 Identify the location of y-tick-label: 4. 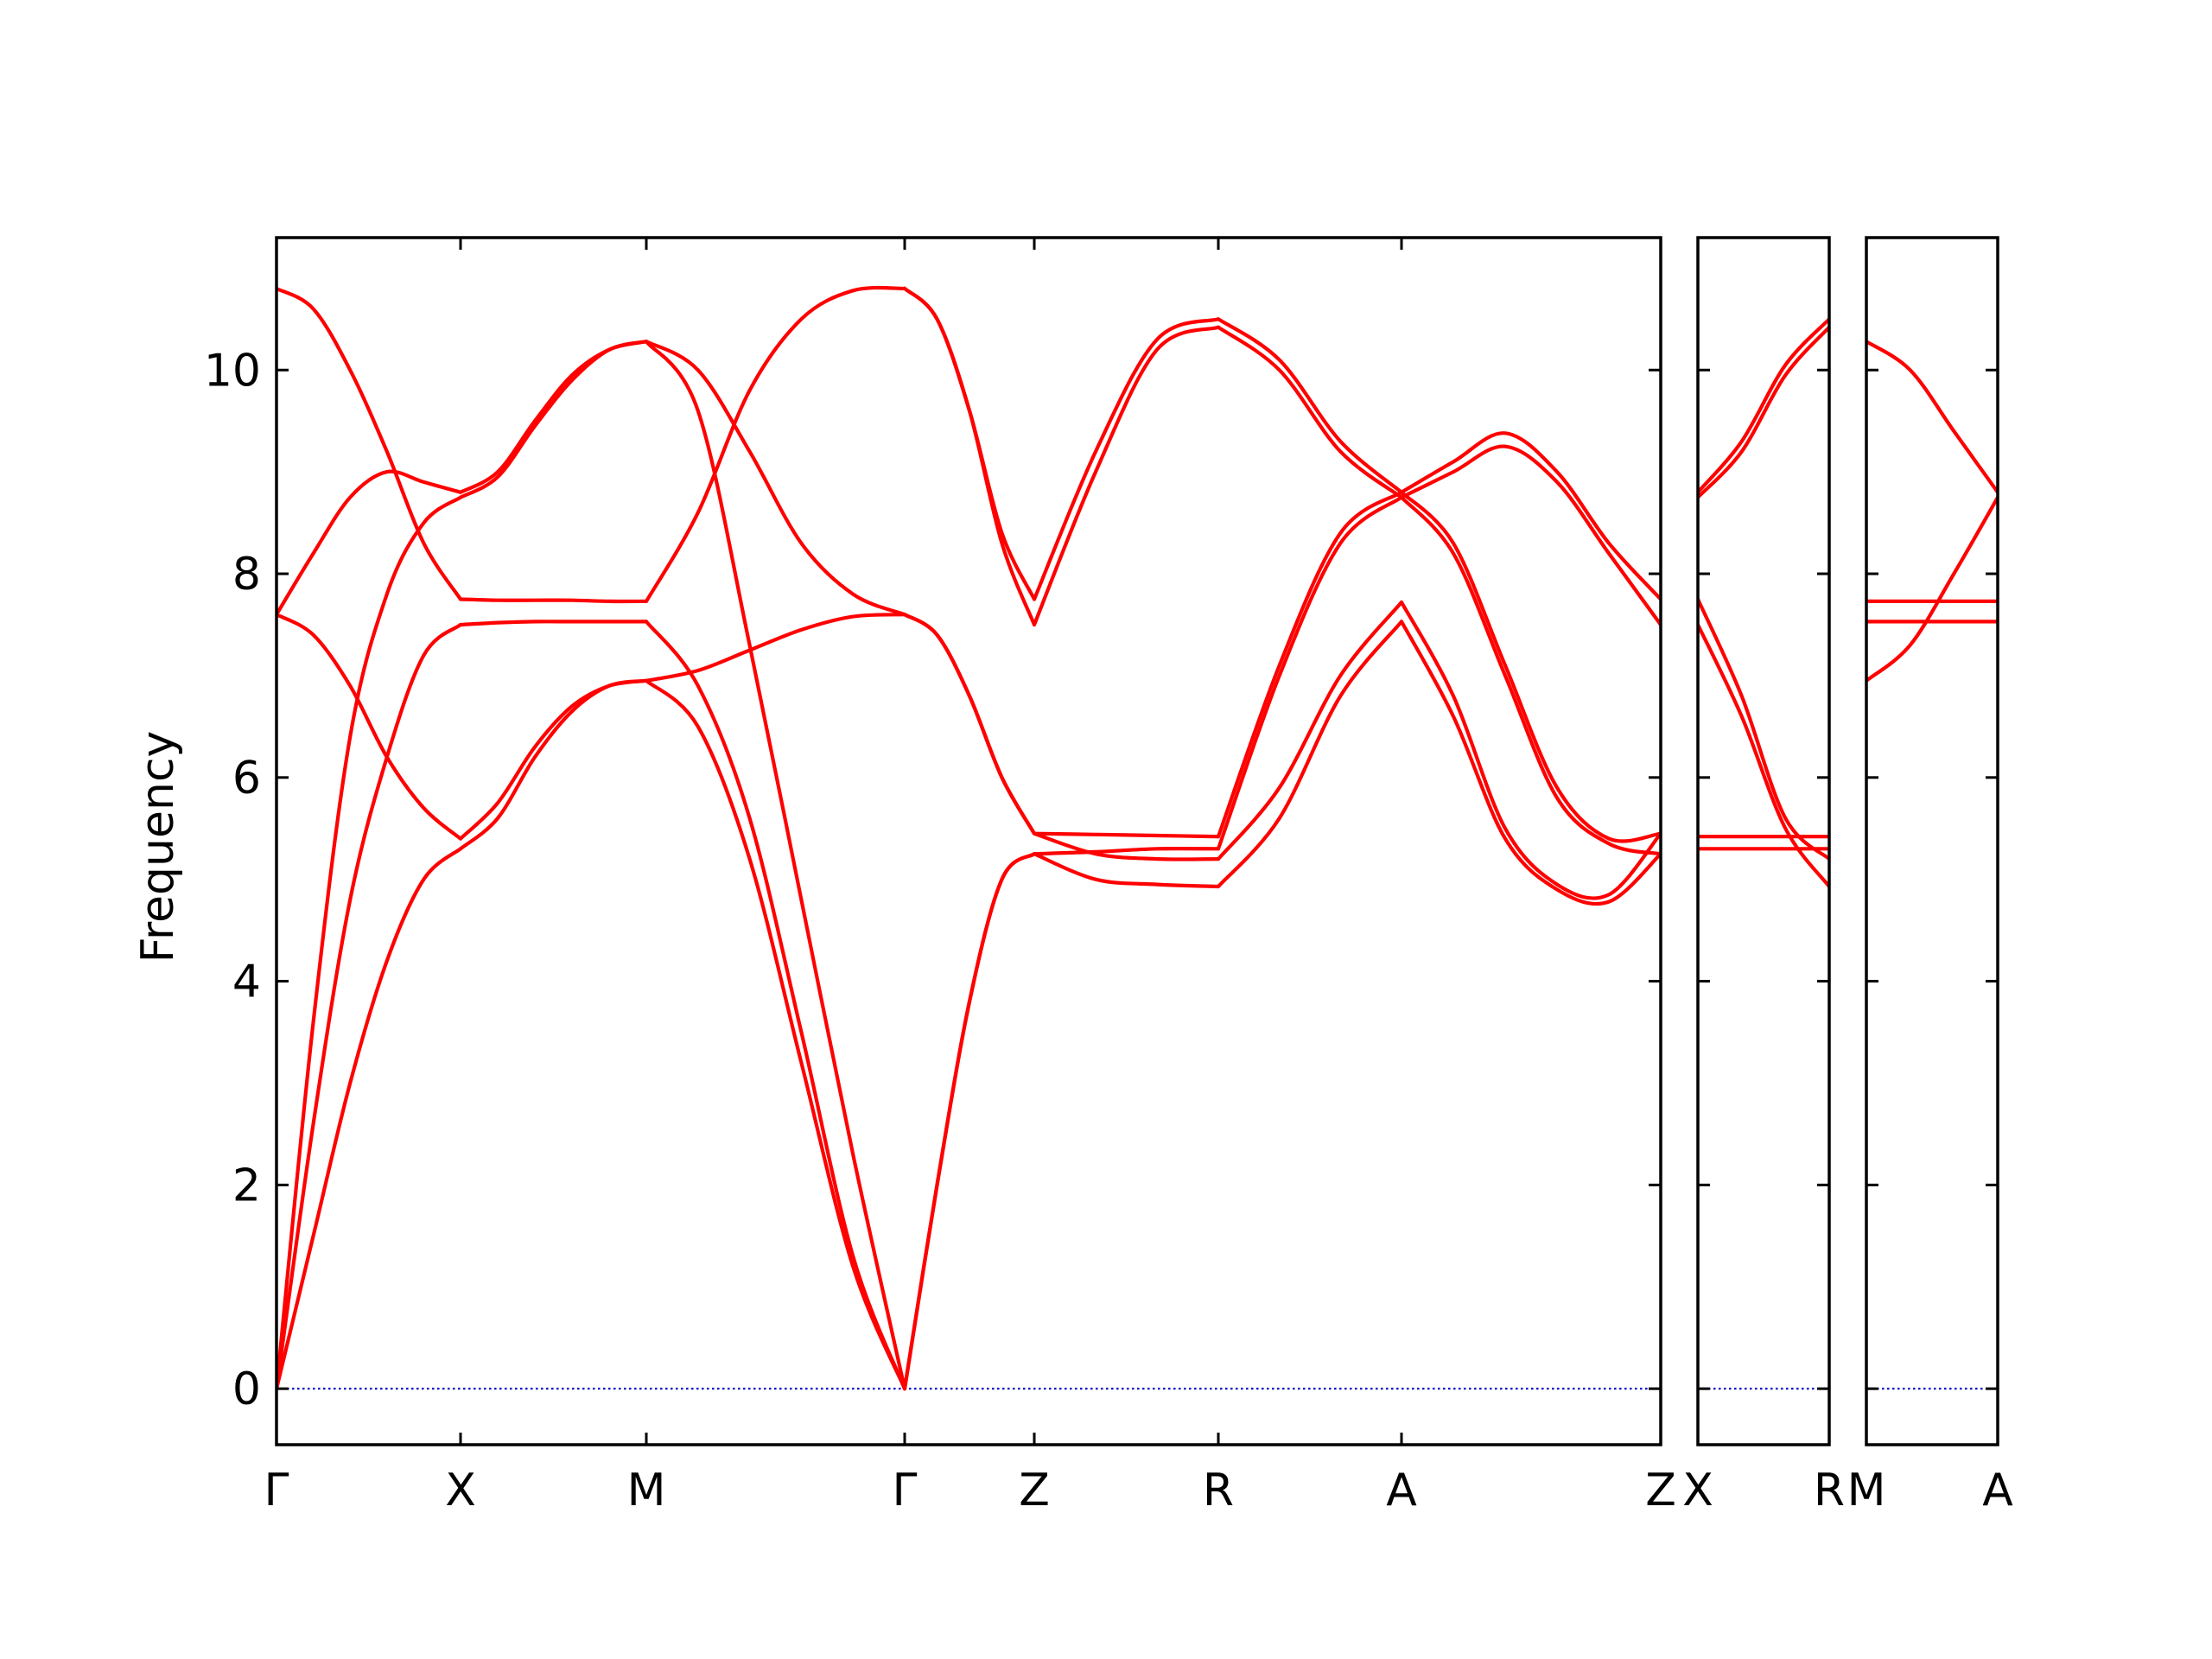
(246, 982).